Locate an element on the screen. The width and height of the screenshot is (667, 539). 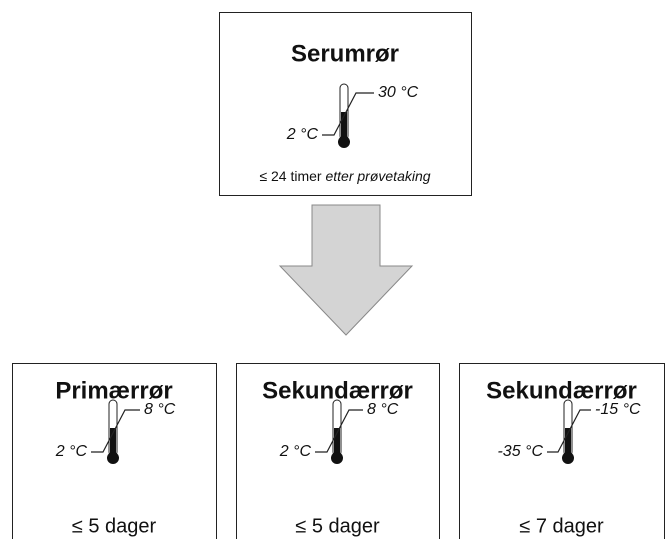
storage-box is located at coordinates (562, 451).